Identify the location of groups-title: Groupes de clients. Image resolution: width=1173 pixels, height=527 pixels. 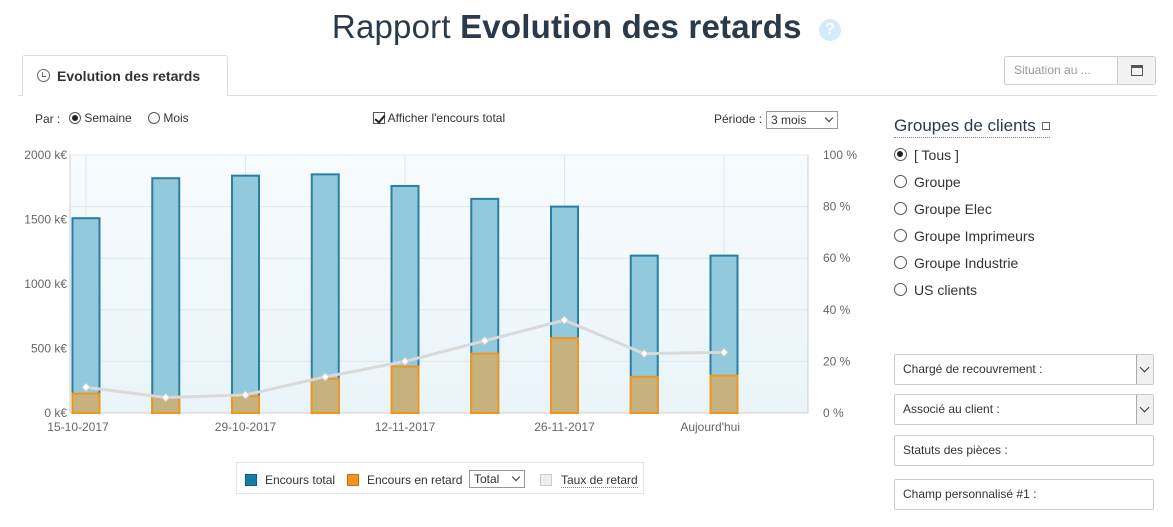
(972, 127).